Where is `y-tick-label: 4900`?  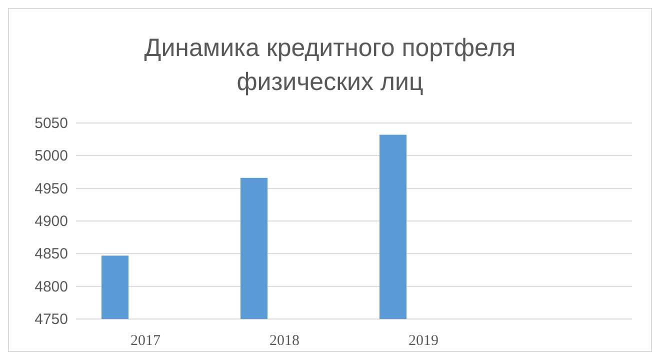 y-tick-label: 4900 is located at coordinates (51, 221).